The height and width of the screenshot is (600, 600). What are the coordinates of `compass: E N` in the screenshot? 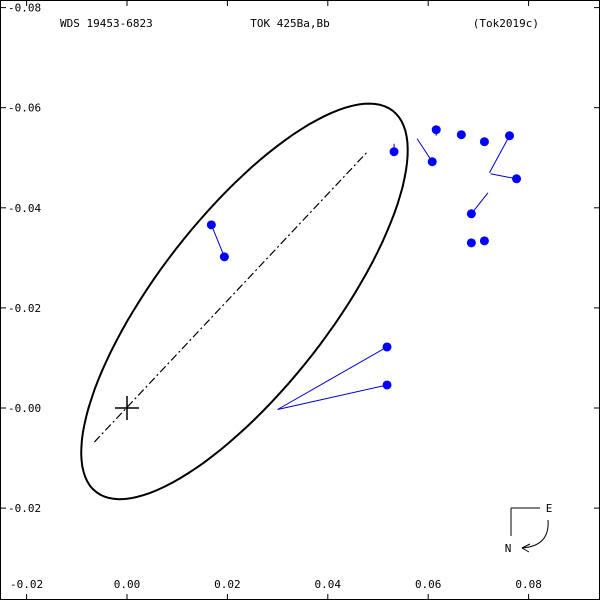 It's located at (529, 528).